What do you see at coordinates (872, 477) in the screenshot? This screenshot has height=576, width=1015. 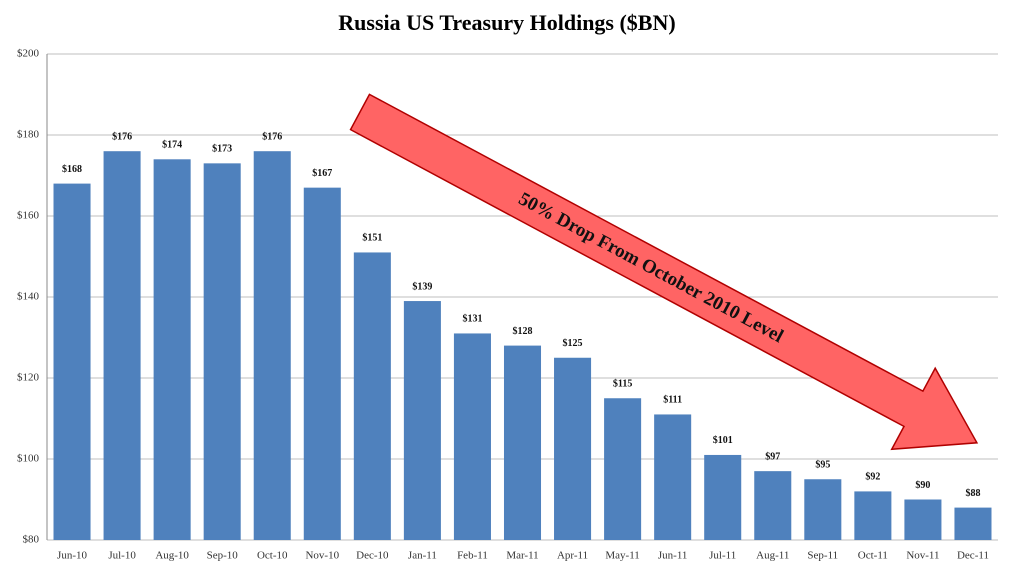 I see `value-label: $92` at bounding box center [872, 477].